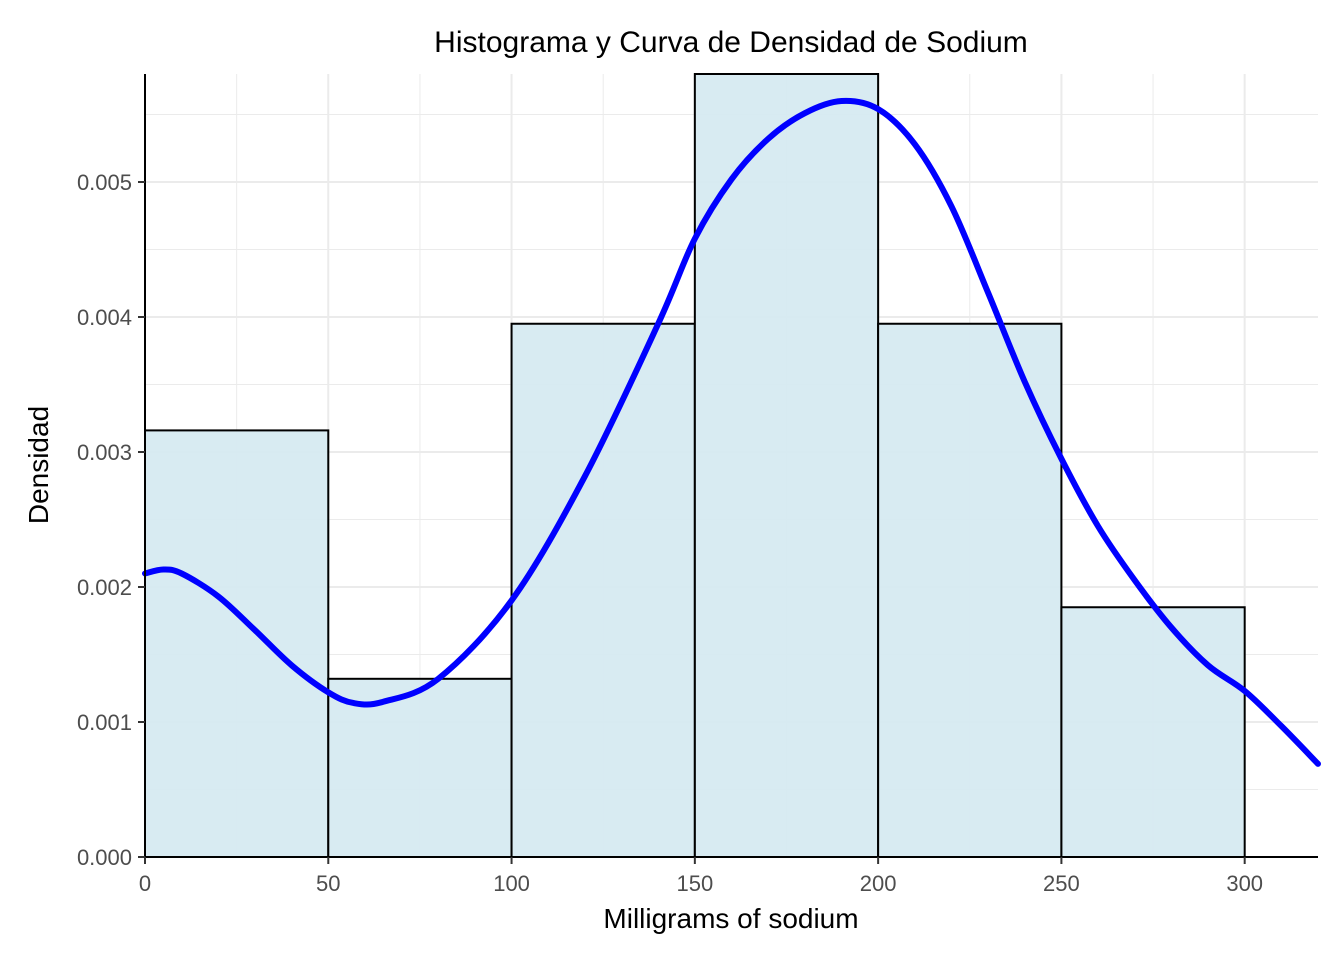 The height and width of the screenshot is (960, 1344). Describe the element at coordinates (328, 883) in the screenshot. I see `x-tick-label: 50` at that location.